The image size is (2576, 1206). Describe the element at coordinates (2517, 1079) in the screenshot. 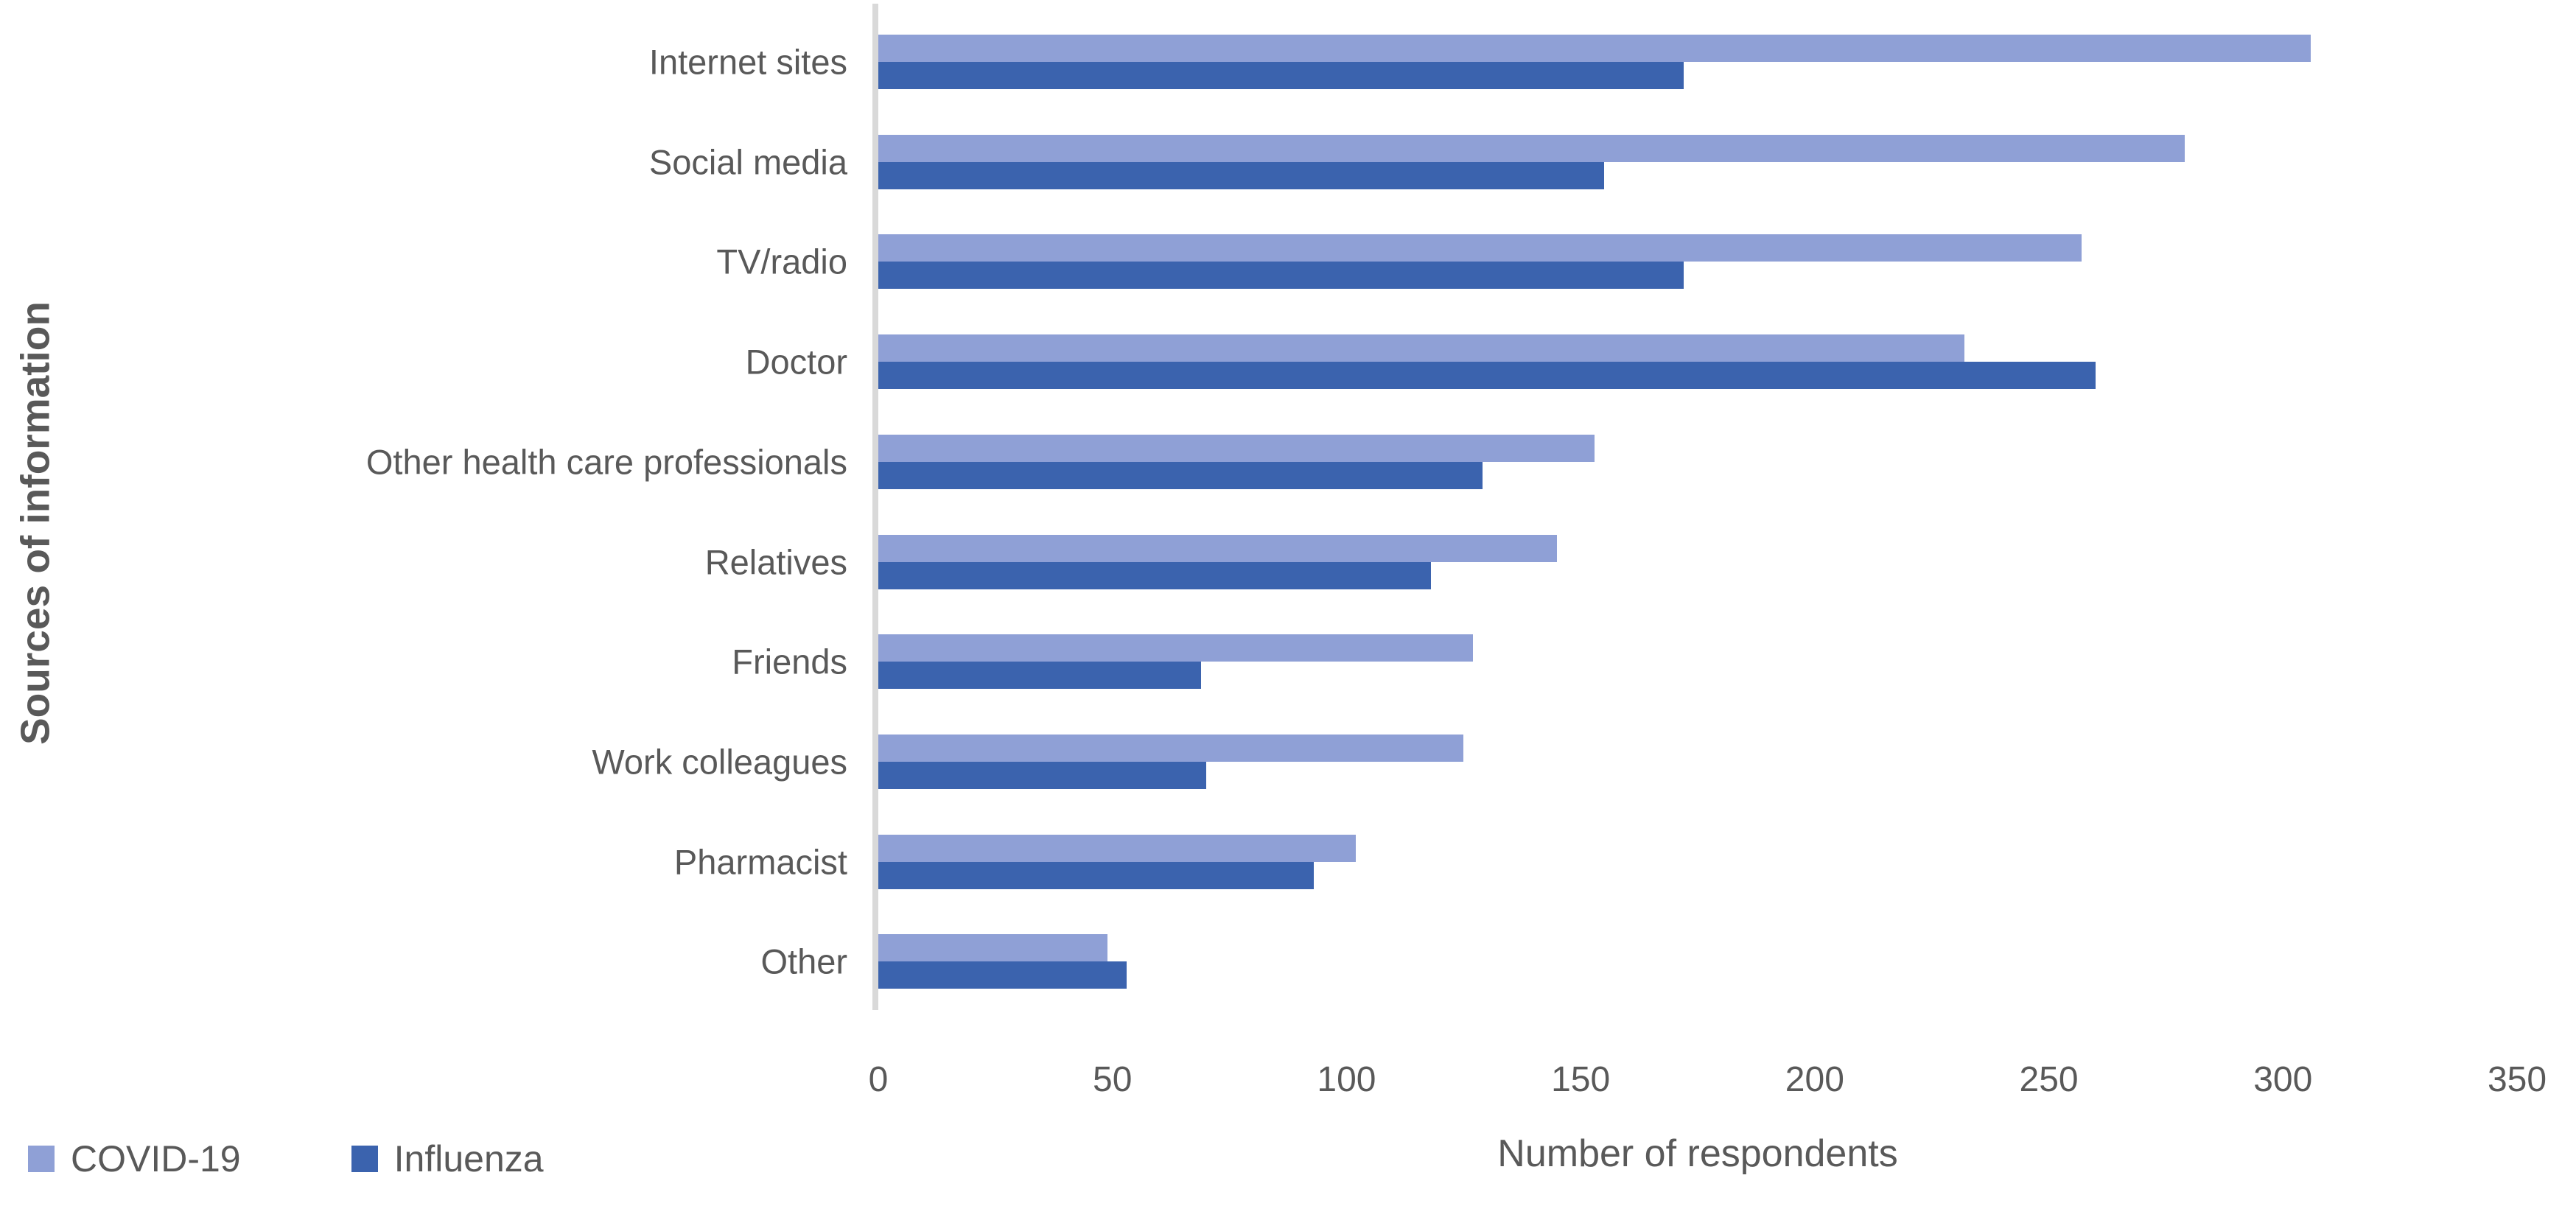

I see `x-axis-tick-label: 350` at that location.